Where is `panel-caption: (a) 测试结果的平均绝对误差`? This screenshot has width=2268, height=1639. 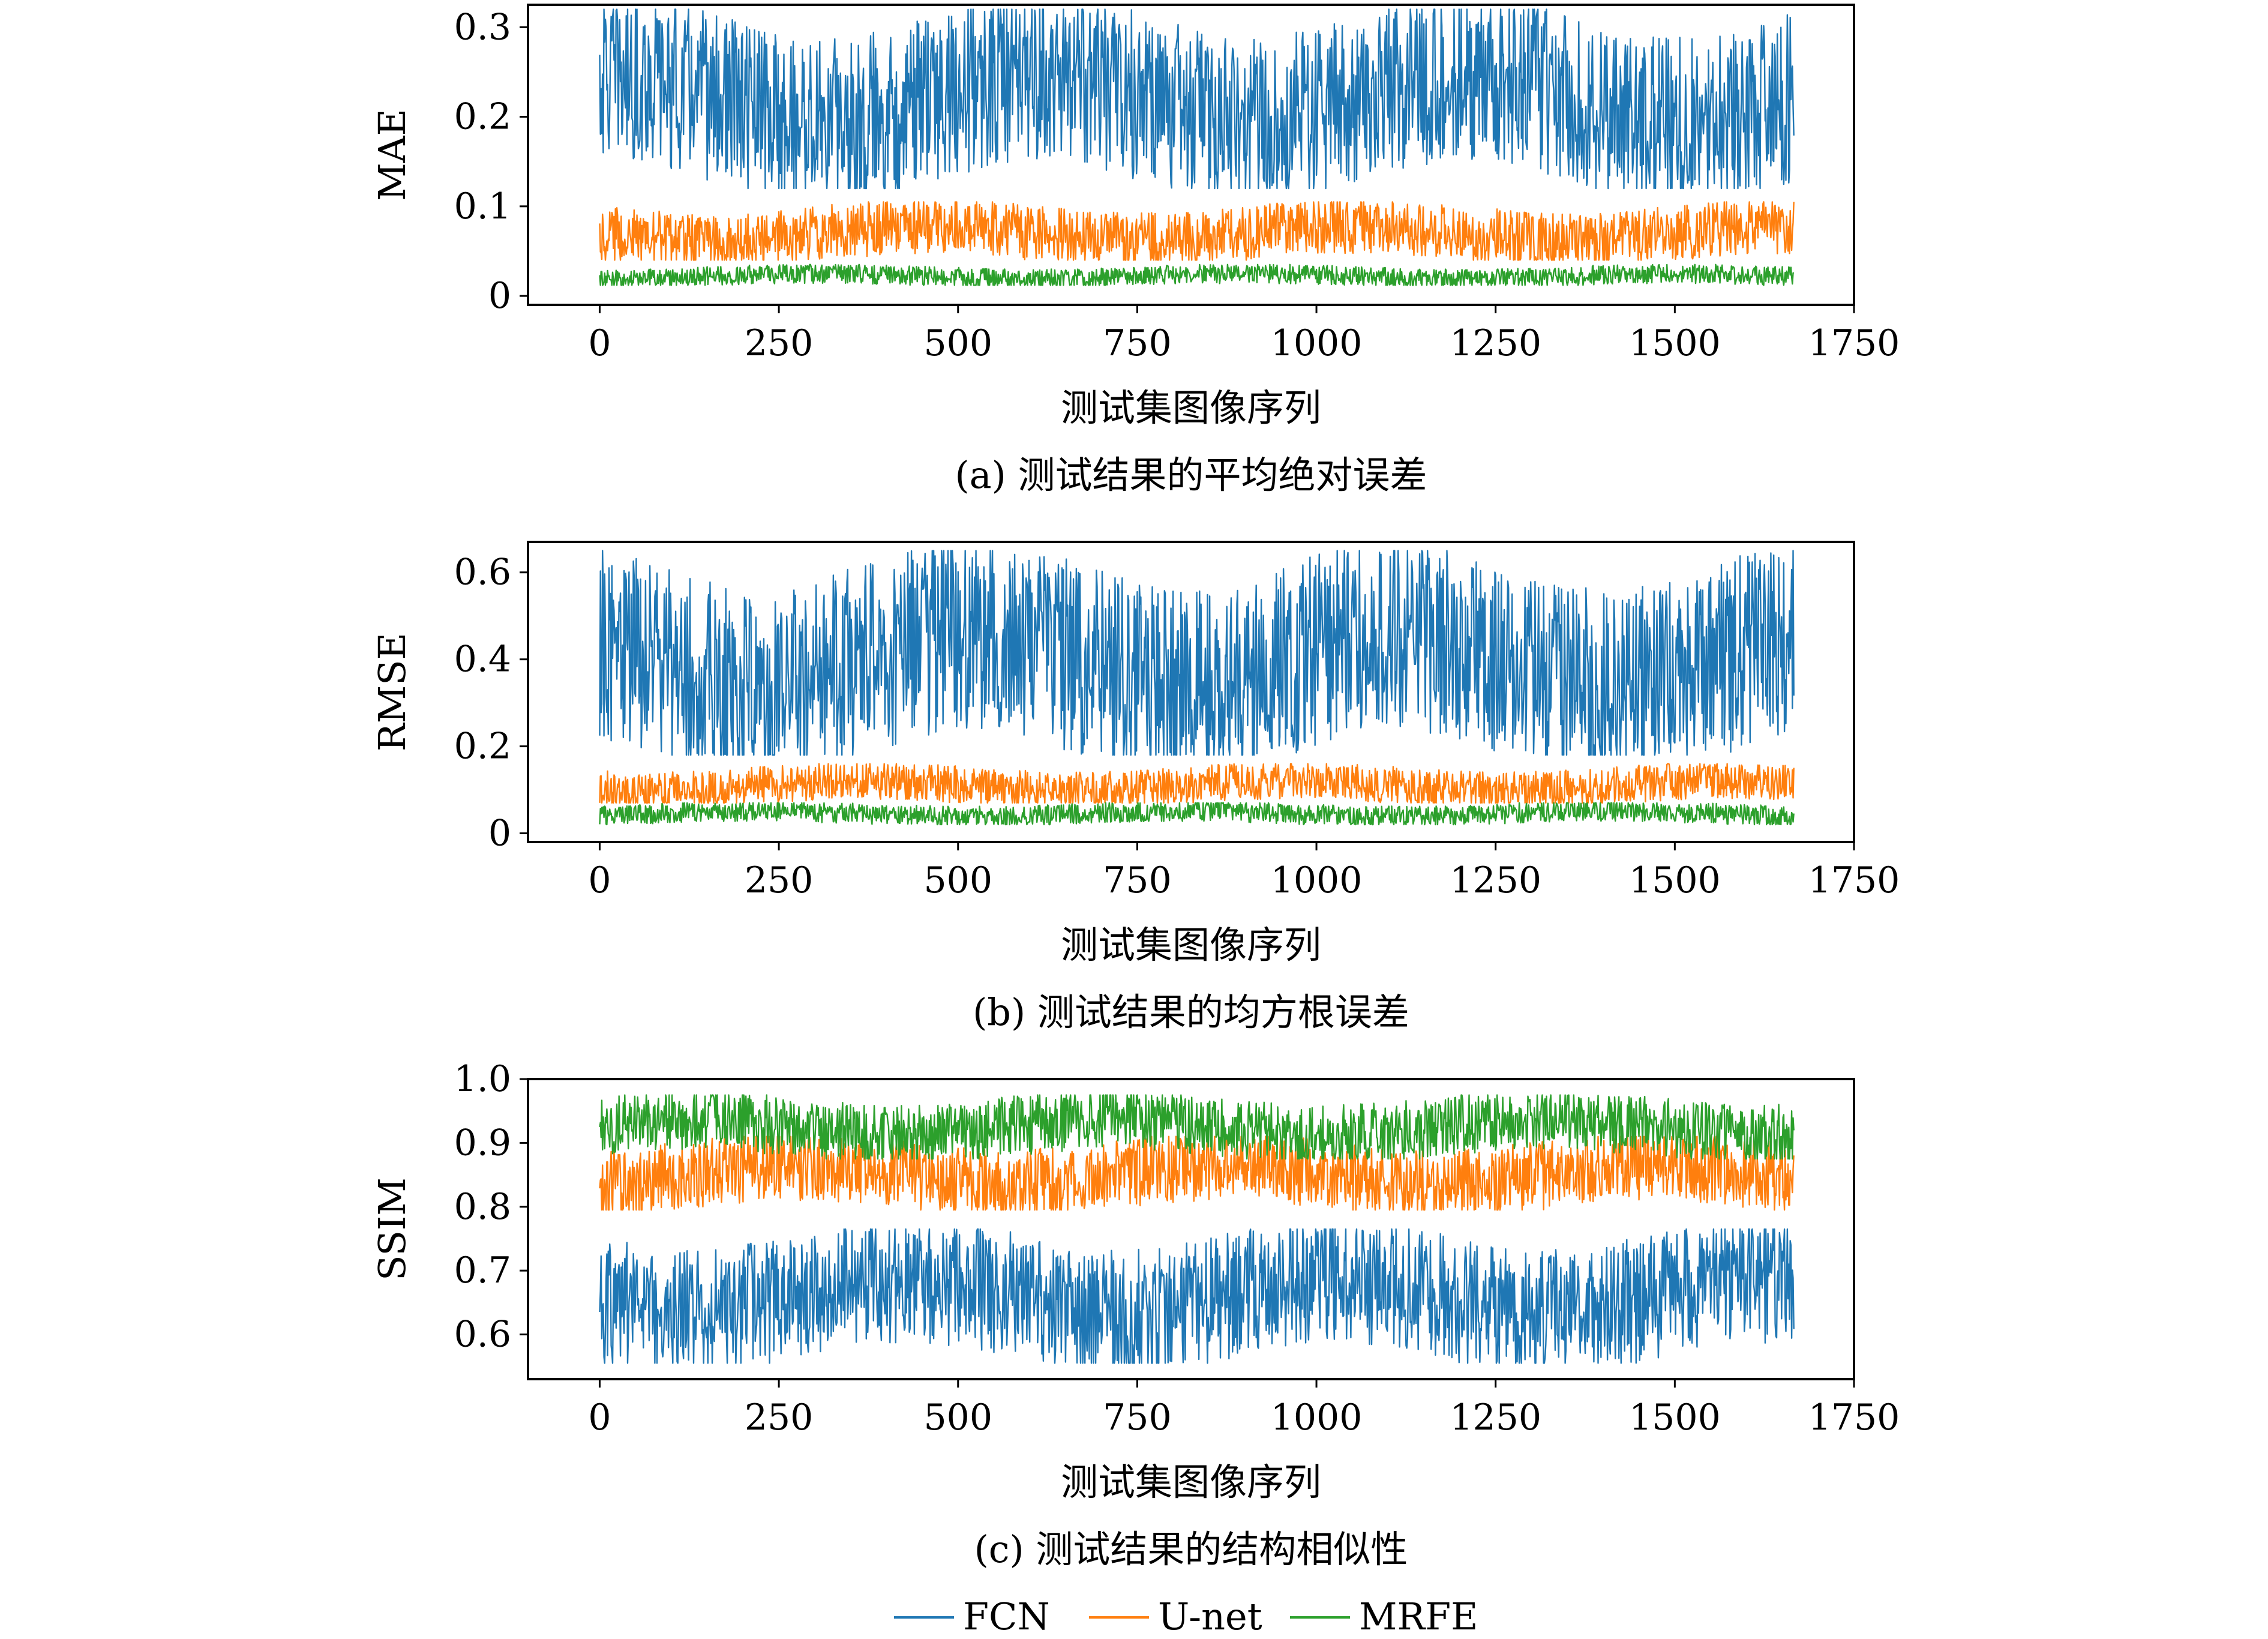 panel-caption: (a) 测试结果的平均绝对误差 is located at coordinates (1191, 475).